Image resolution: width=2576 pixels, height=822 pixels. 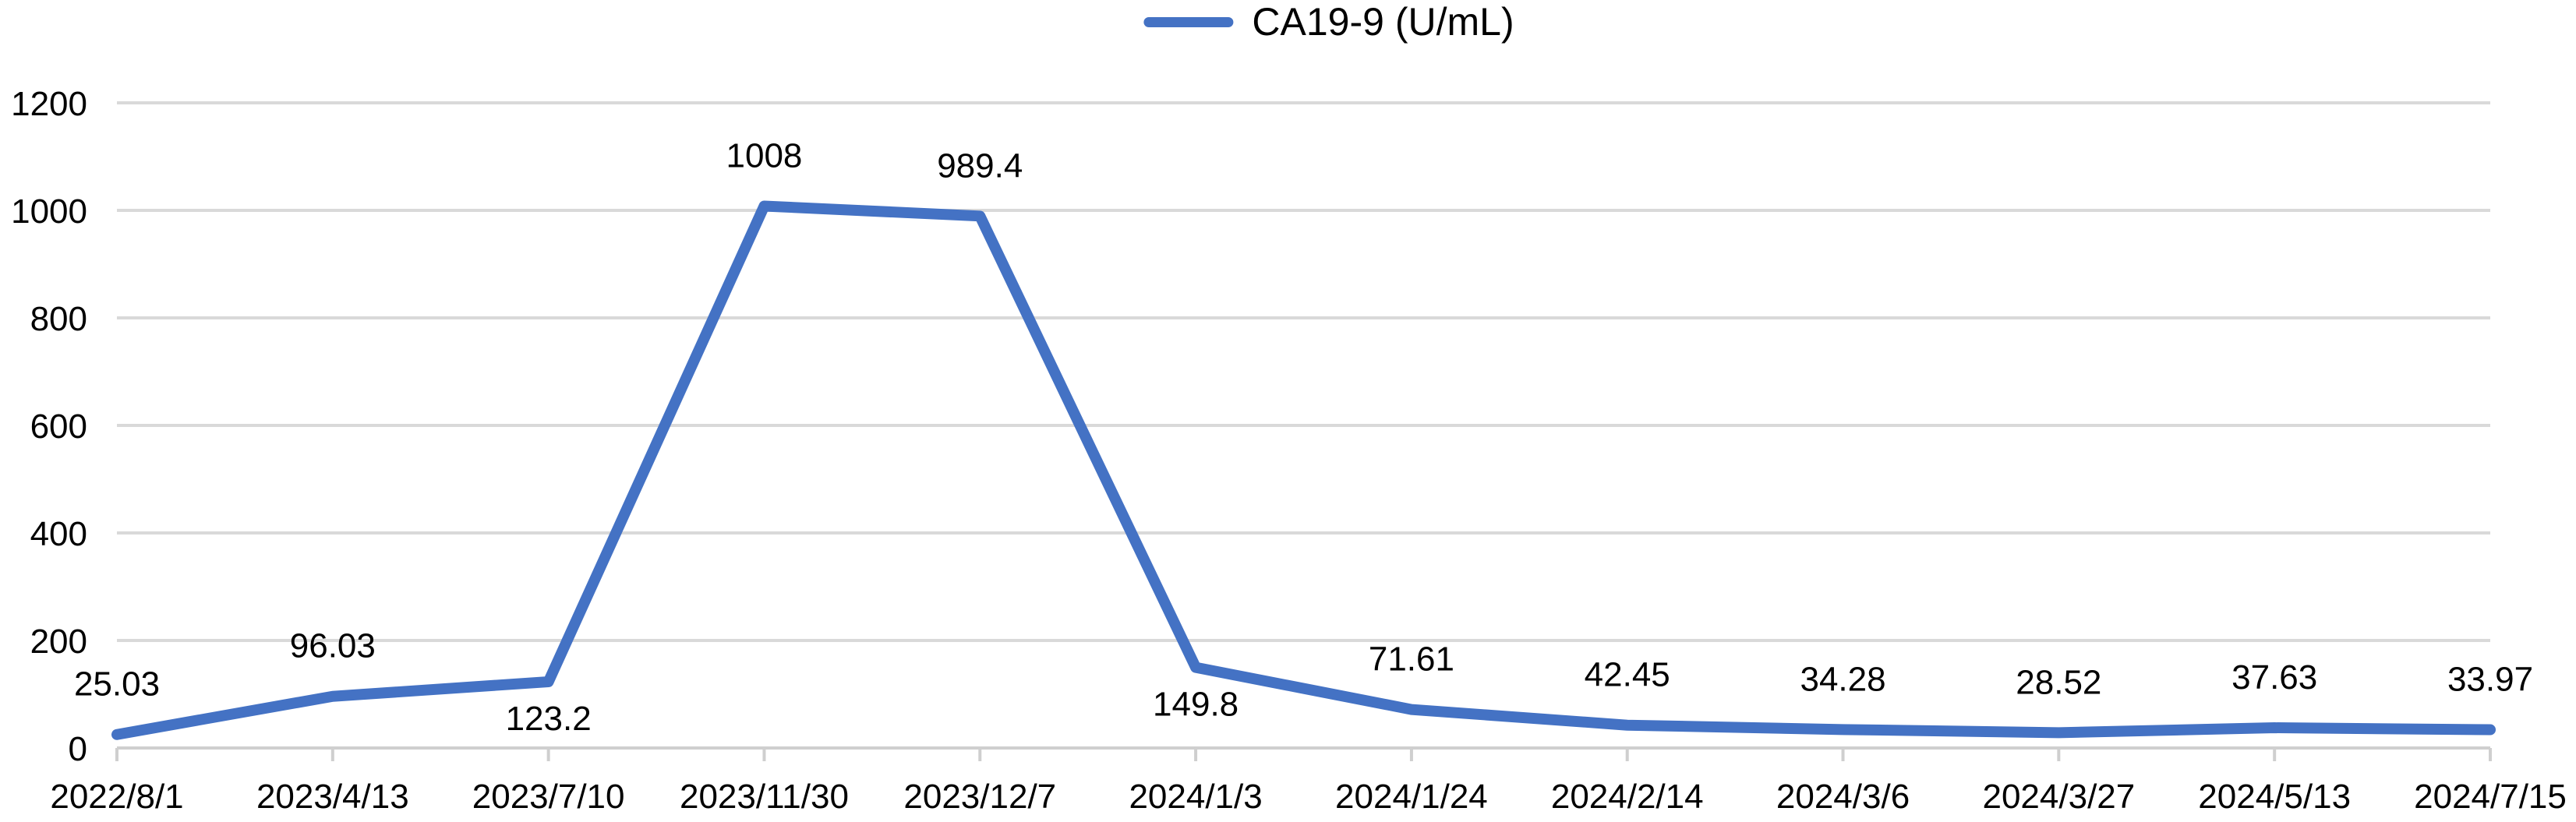 What do you see at coordinates (764, 155) in the screenshot?
I see `data-label: 1008` at bounding box center [764, 155].